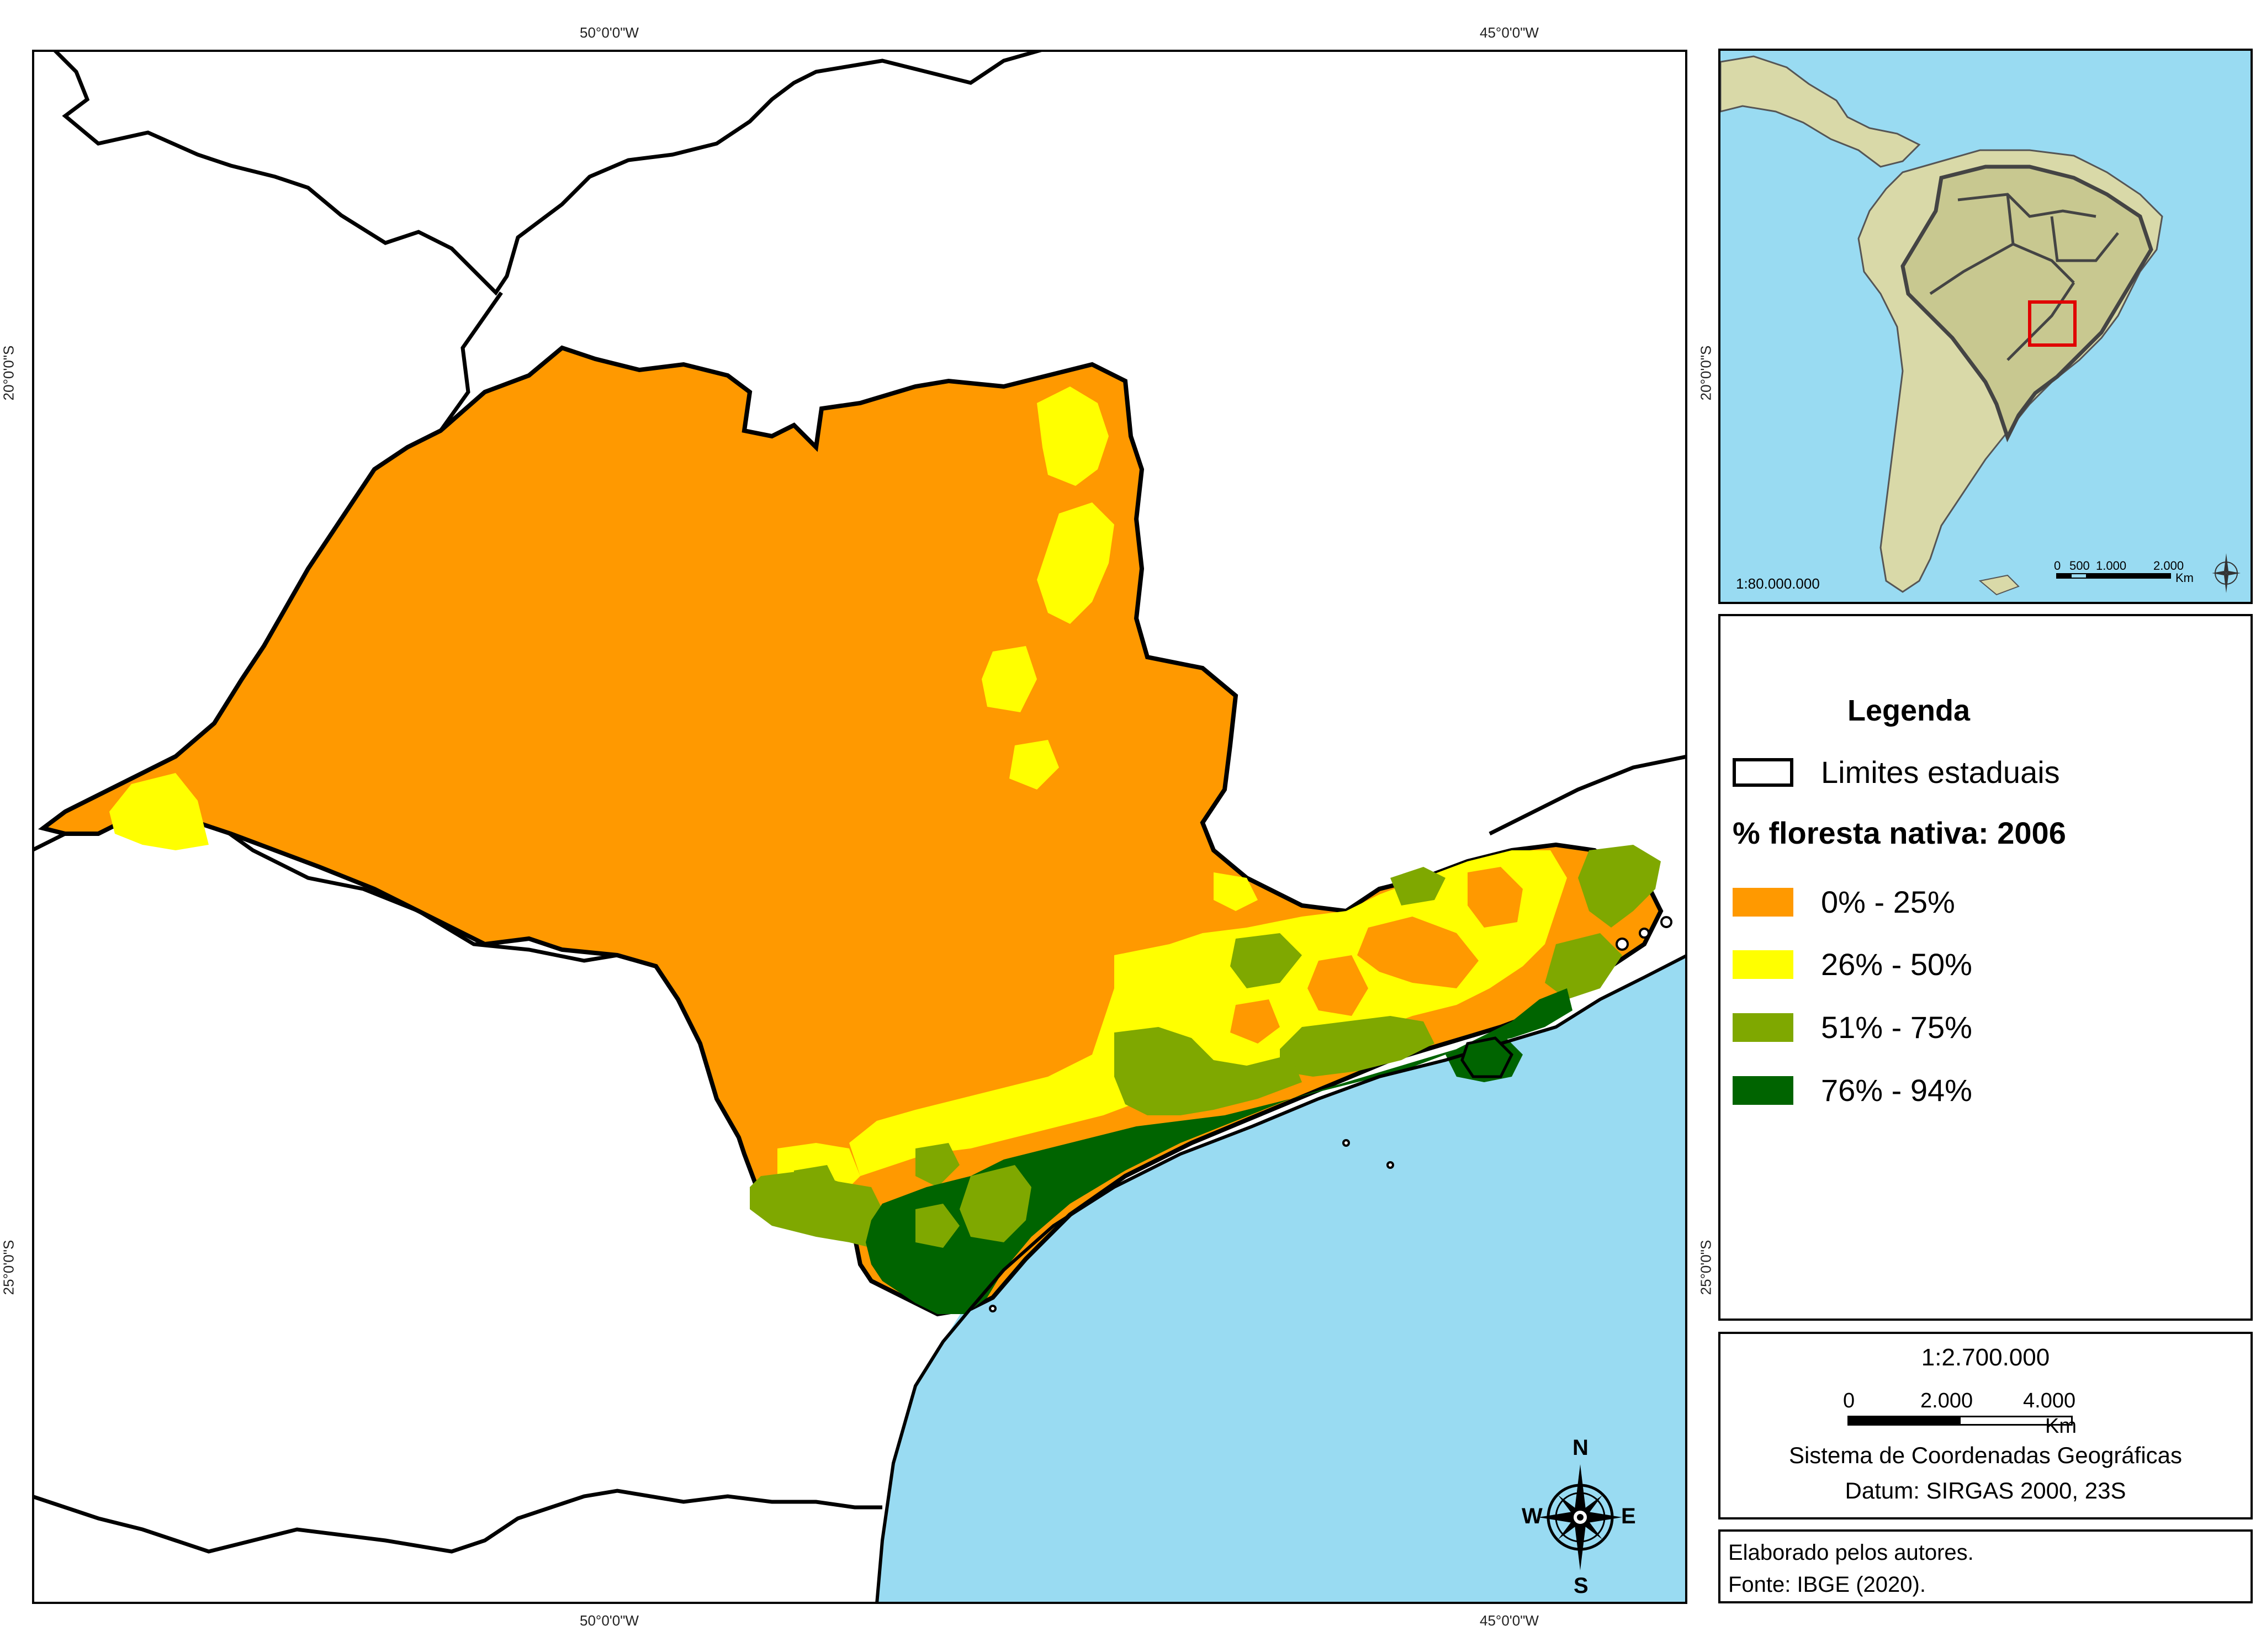 The image size is (2261, 1652). What do you see at coordinates (1888, 902) in the screenshot?
I see `legend-label-class-1: 0% - 25%` at bounding box center [1888, 902].